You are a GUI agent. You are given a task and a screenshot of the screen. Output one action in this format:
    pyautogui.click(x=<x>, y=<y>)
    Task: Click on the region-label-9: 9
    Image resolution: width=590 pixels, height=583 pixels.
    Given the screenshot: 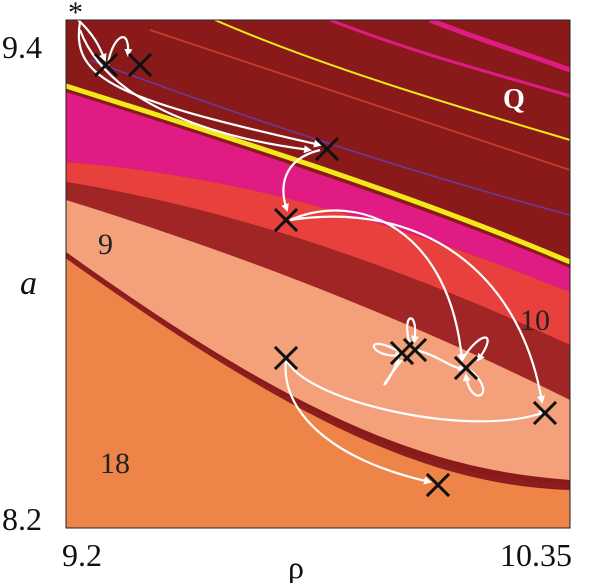 What is the action you would take?
    pyautogui.click(x=105, y=244)
    